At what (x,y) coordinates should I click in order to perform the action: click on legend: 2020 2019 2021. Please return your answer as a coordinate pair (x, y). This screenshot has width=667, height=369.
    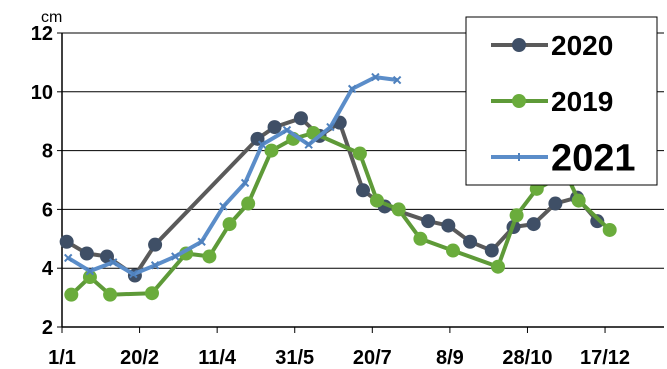
    Looking at the image, I should click on (561, 101).